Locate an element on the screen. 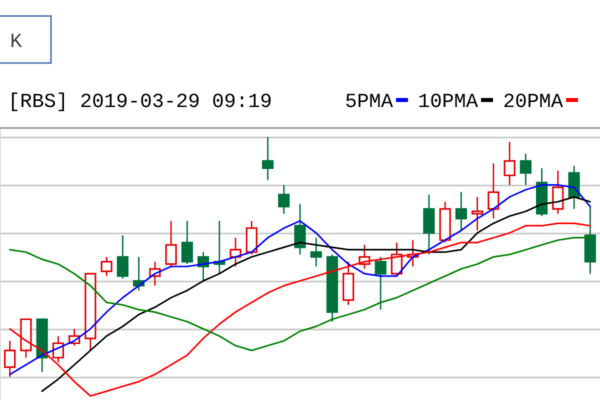  chart-title: [RBS] 2019-03-29 09:19 is located at coordinates (140, 102).